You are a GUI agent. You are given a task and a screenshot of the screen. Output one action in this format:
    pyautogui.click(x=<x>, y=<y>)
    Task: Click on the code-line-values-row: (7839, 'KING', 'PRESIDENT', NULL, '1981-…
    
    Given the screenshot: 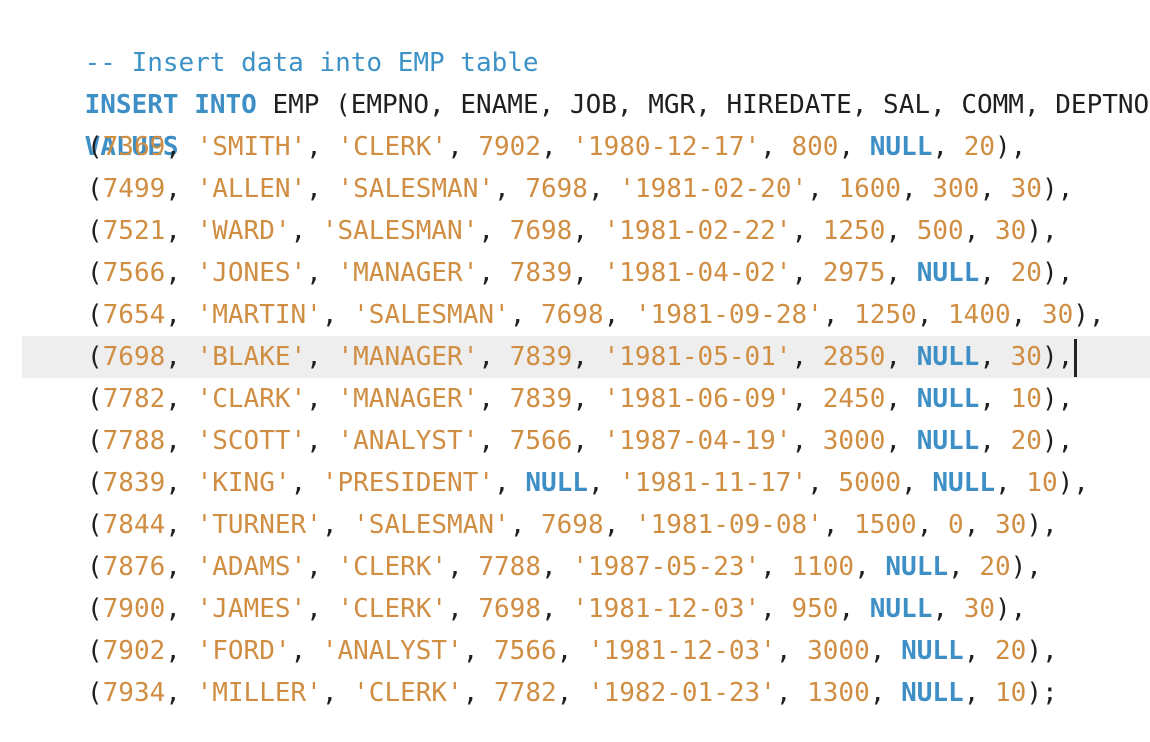 What is the action you would take?
    pyautogui.click(x=588, y=483)
    